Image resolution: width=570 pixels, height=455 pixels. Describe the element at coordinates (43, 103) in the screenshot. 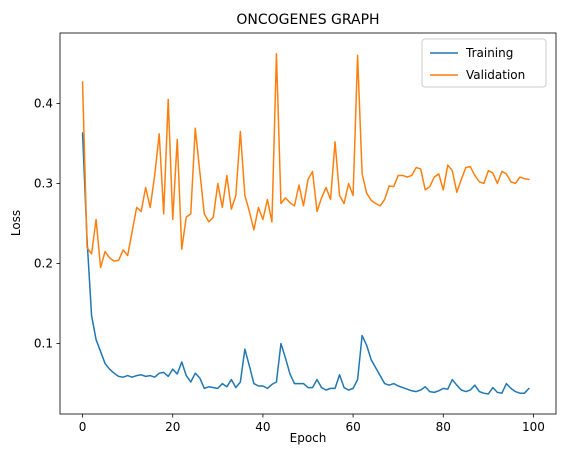

I see `y-tick-label: 0.4` at that location.